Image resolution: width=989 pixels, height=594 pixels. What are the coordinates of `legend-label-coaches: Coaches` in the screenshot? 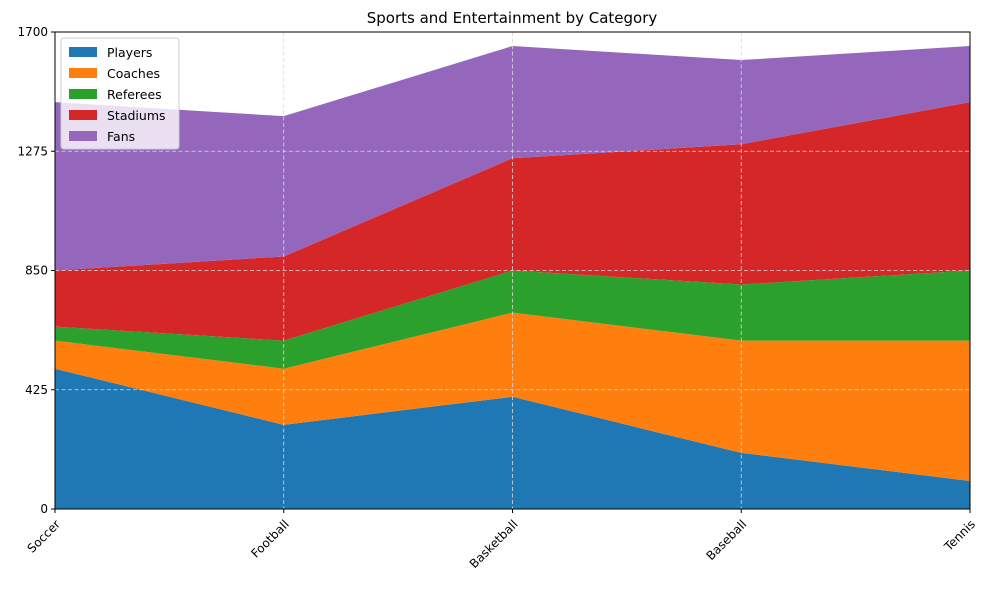 It's located at (133, 73).